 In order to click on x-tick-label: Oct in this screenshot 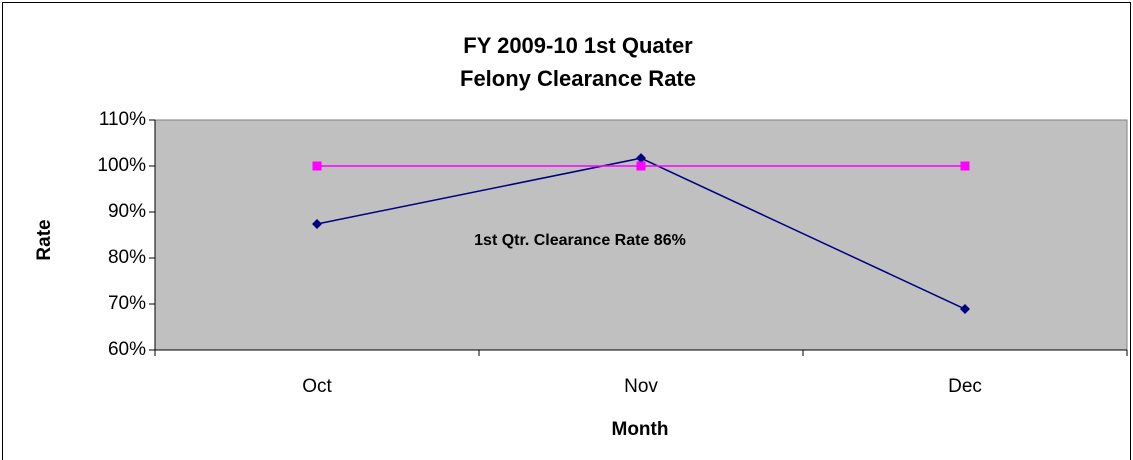, I will do `click(317, 386)`.